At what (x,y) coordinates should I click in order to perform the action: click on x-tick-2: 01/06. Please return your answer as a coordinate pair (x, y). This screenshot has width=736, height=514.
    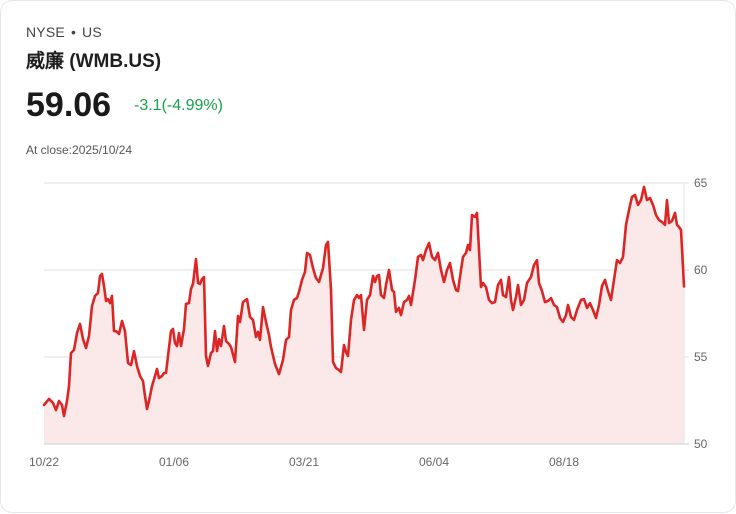
    Looking at the image, I should click on (174, 462).